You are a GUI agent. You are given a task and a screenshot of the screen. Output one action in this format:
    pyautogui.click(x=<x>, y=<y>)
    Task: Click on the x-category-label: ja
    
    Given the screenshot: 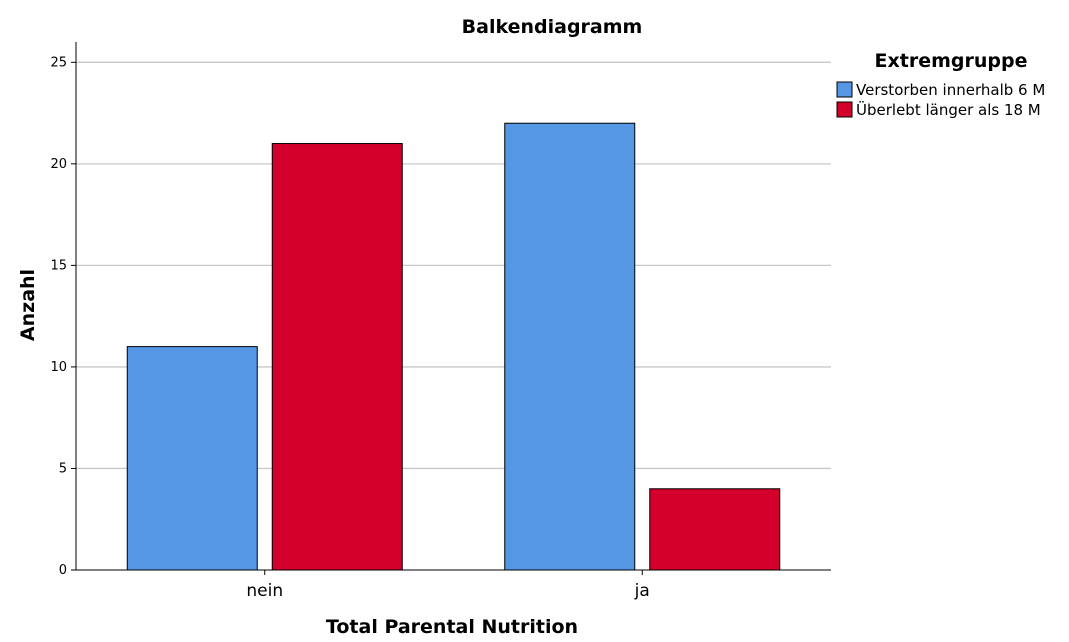 What is the action you would take?
    pyautogui.click(x=642, y=591)
    